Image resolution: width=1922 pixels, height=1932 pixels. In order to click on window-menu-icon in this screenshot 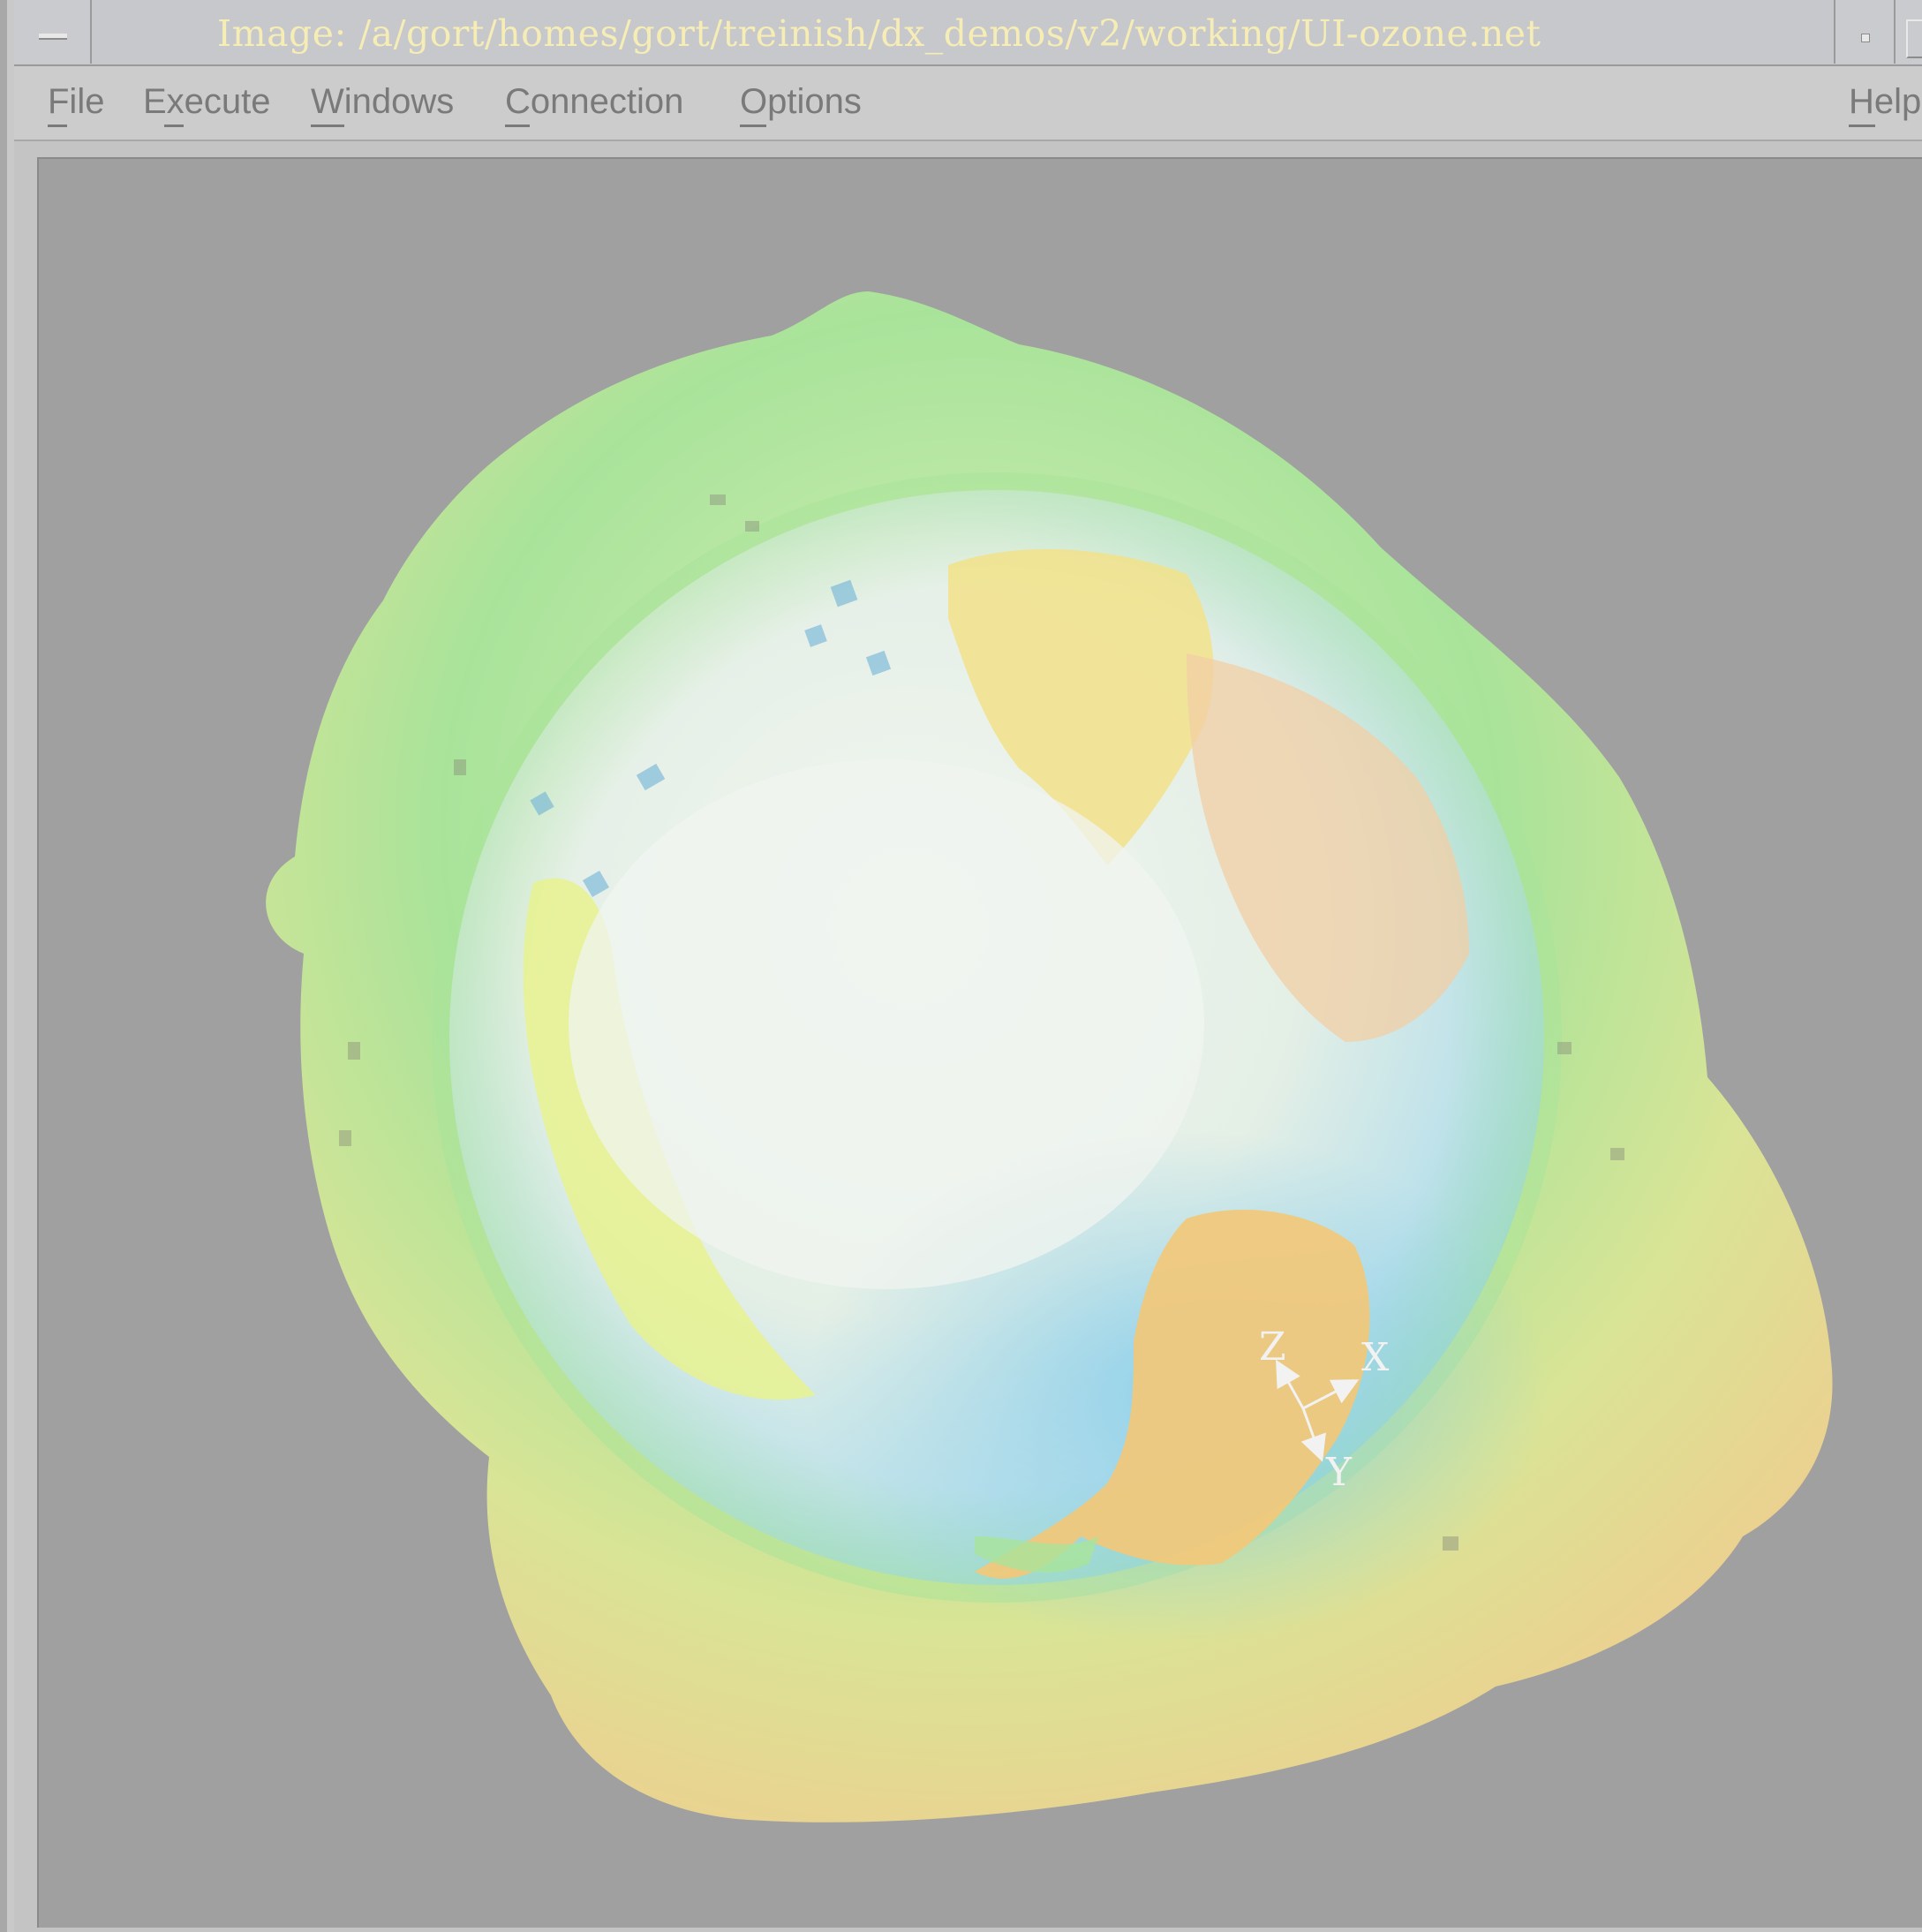, I will do `click(53, 37)`.